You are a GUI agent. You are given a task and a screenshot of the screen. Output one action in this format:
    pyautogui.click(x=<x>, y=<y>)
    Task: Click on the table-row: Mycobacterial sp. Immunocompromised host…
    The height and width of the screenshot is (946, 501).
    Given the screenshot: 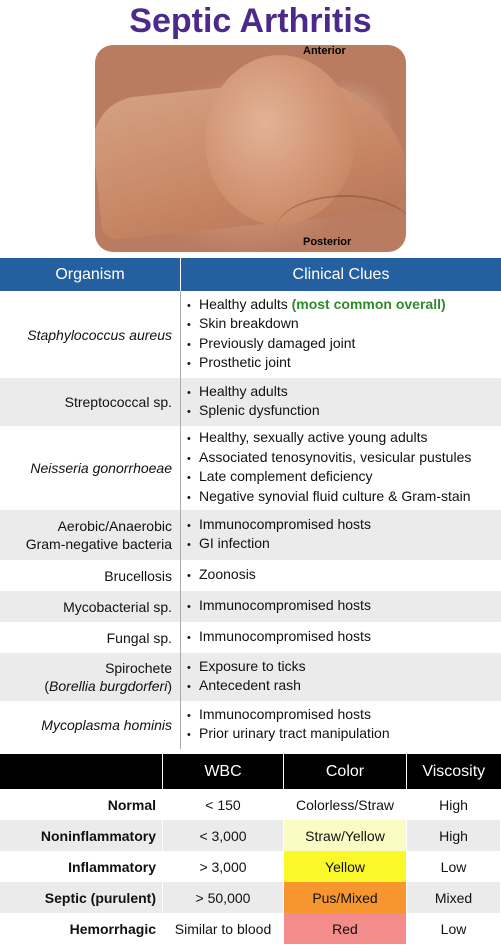 What is the action you would take?
    pyautogui.click(x=250, y=606)
    